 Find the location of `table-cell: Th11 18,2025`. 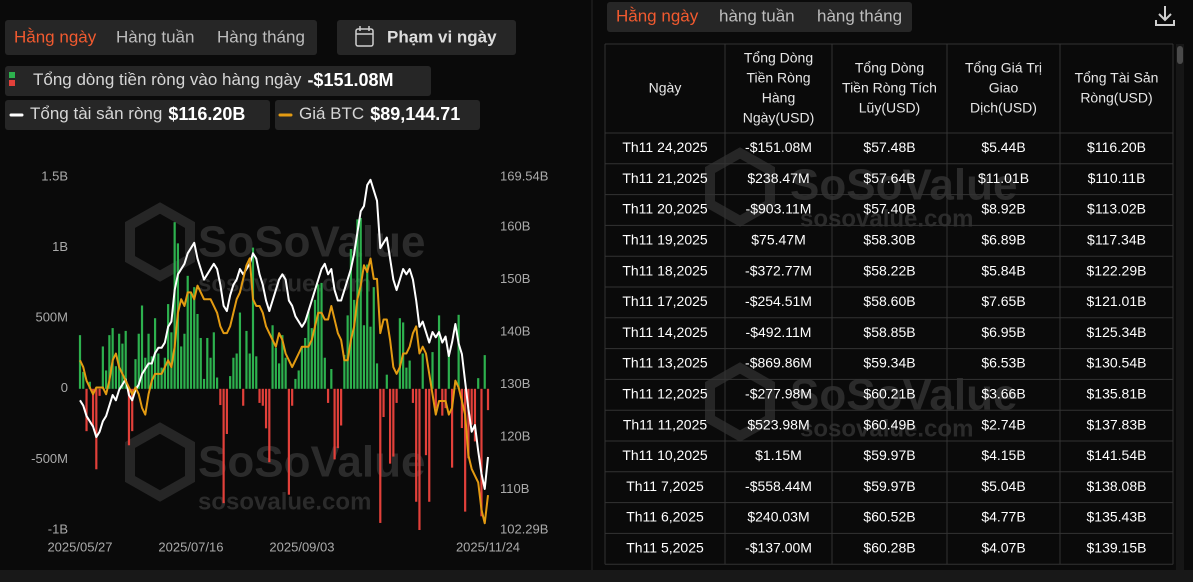

table-cell: Th11 18,2025 is located at coordinates (665, 270).